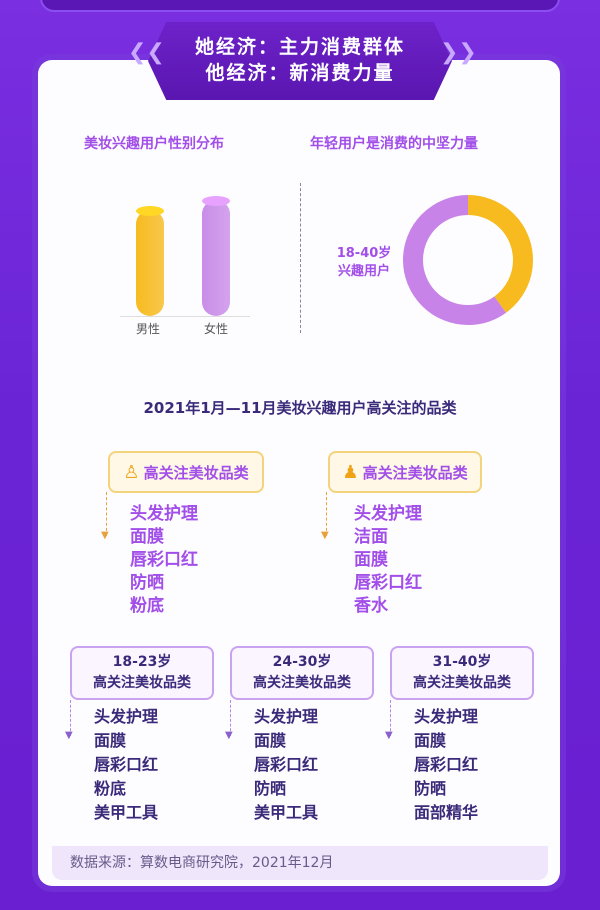 The height and width of the screenshot is (910, 600). Describe the element at coordinates (302, 662) in the screenshot. I see `age-range-label: 24-30岁` at that location.